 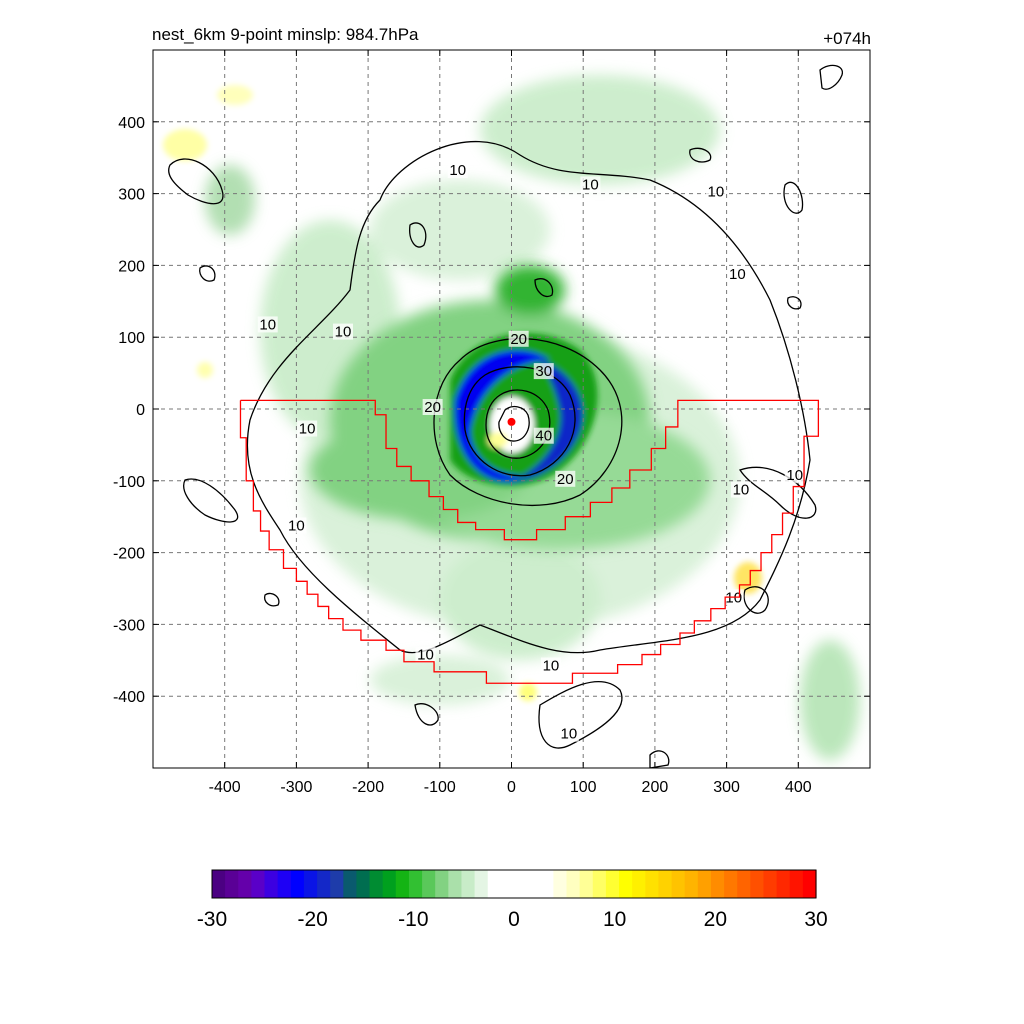 I want to click on colorbar-frame, so click(x=514, y=884).